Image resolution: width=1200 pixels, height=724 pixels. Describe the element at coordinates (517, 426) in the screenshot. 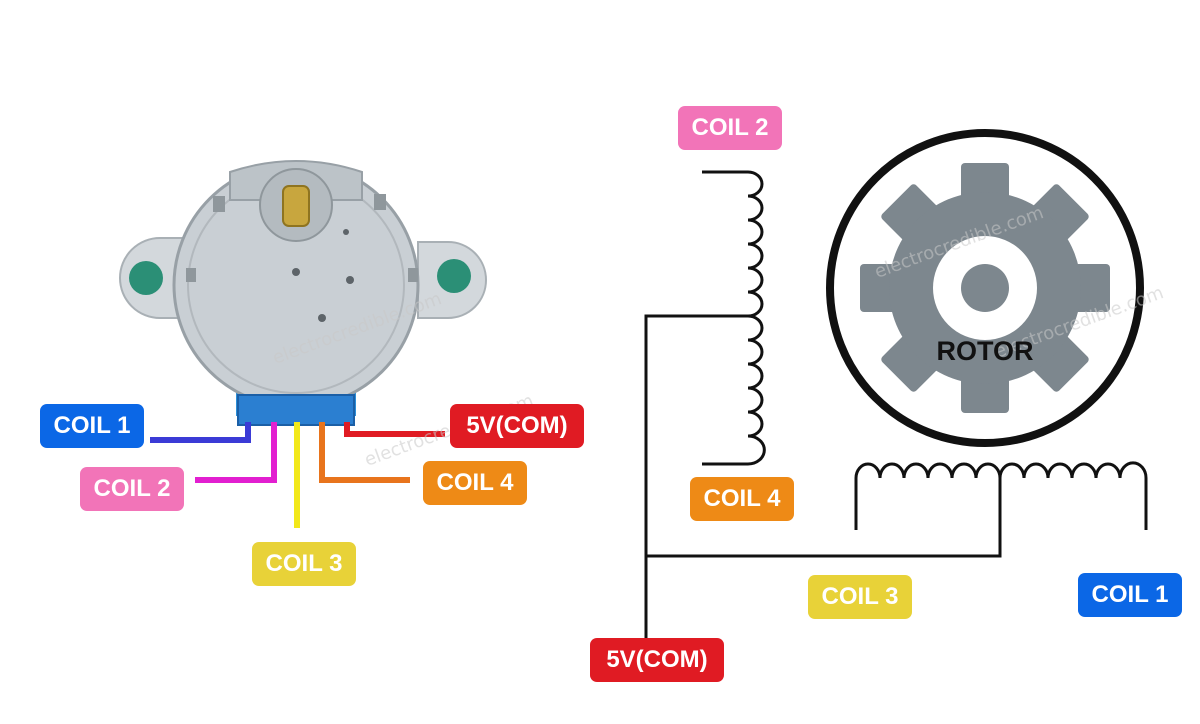

I see `label-left-com: 5V(COM)` at that location.